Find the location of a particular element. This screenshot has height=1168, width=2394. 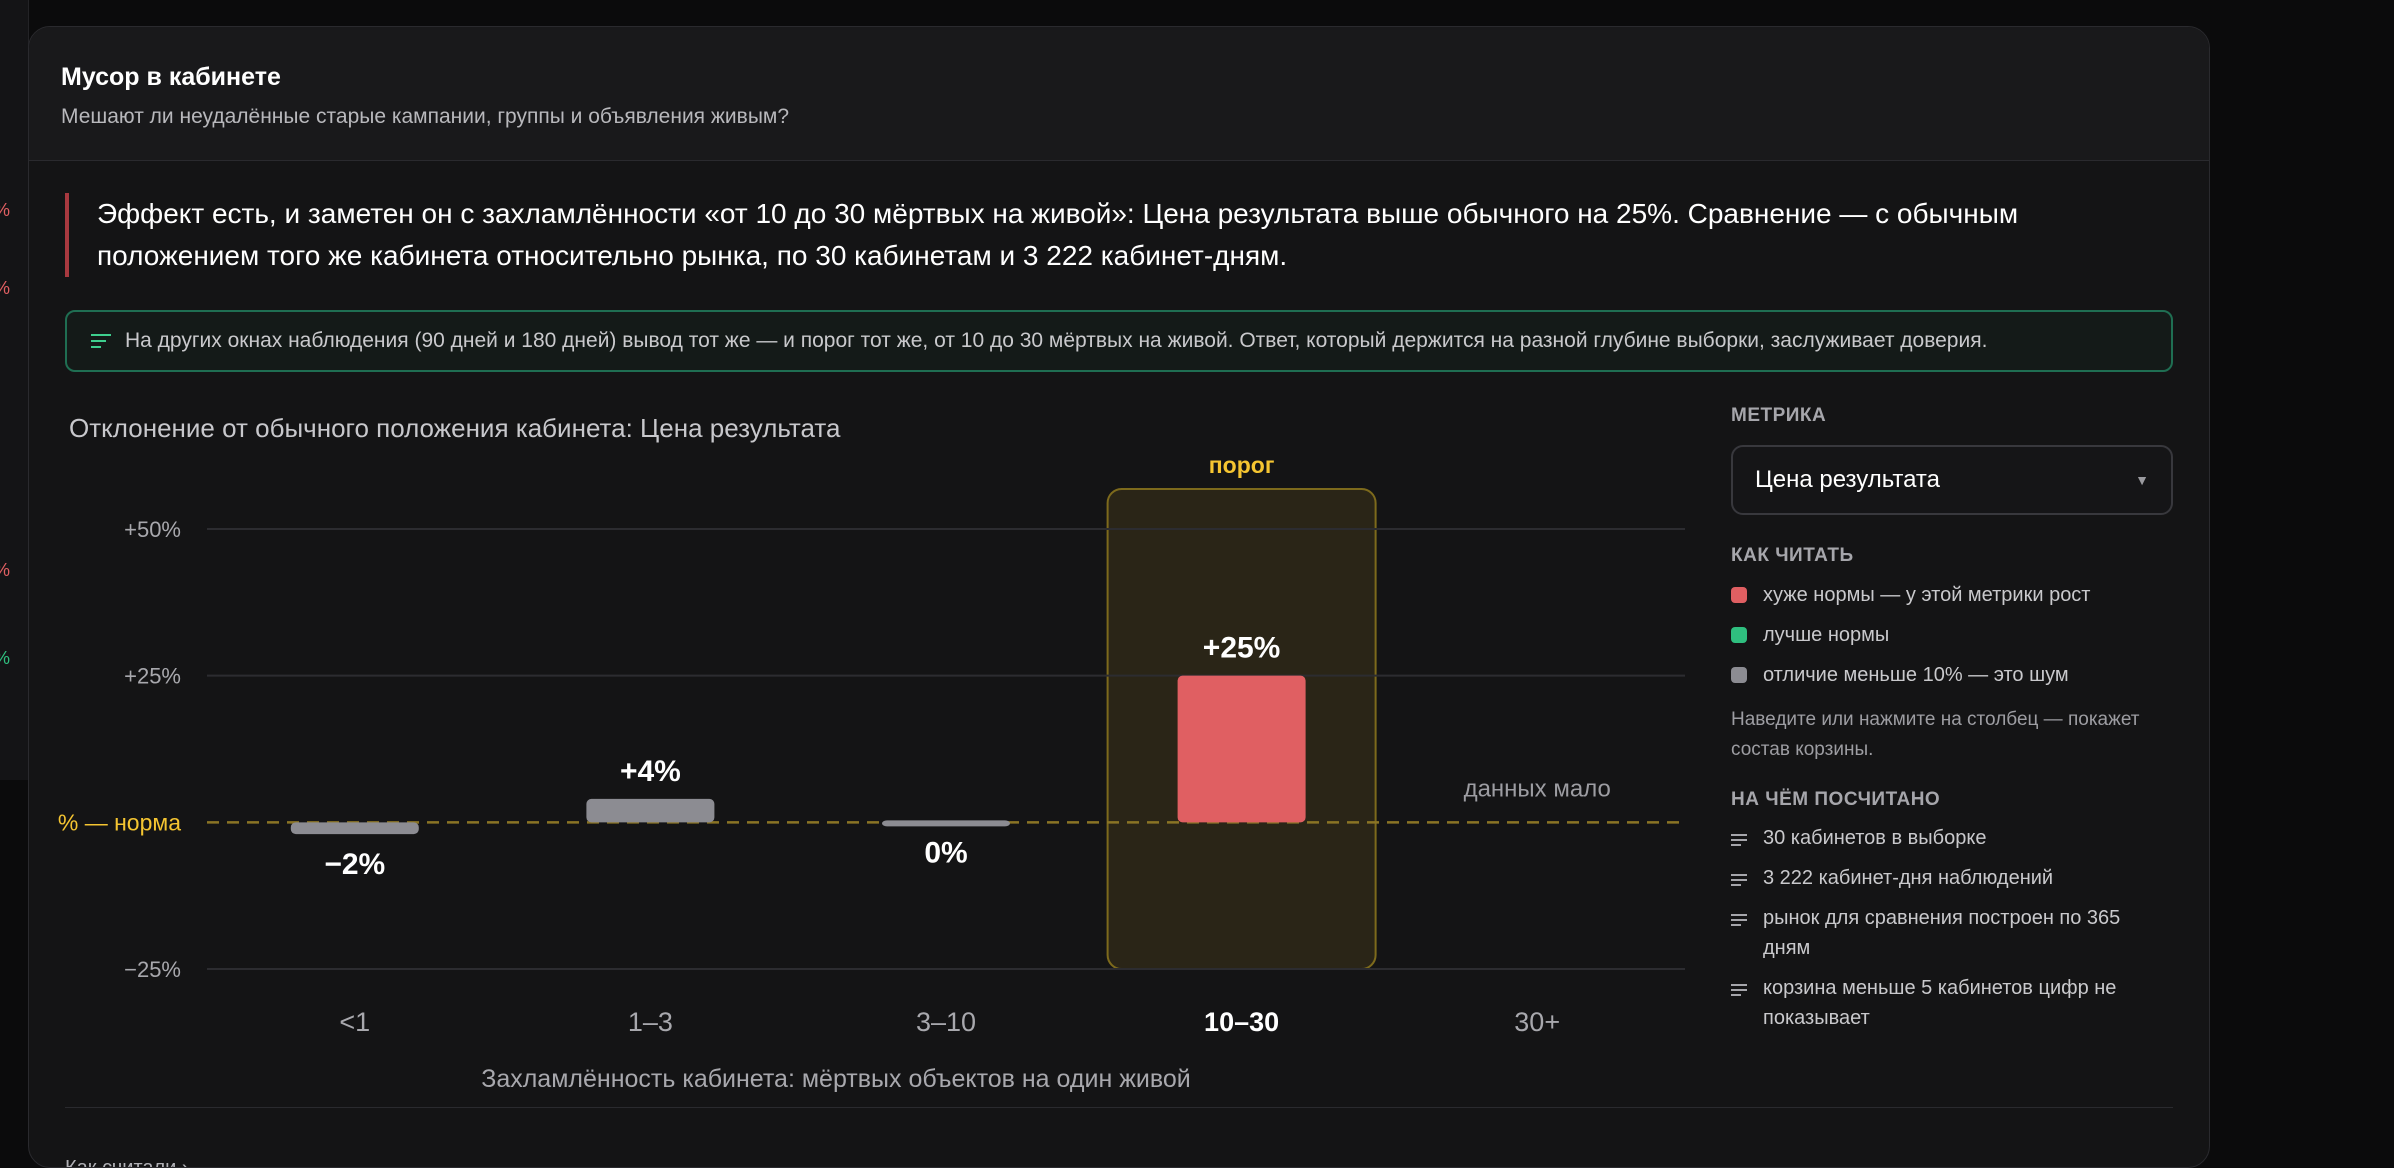

read-heading: КАК ЧИТАТЬ is located at coordinates (1792, 555).